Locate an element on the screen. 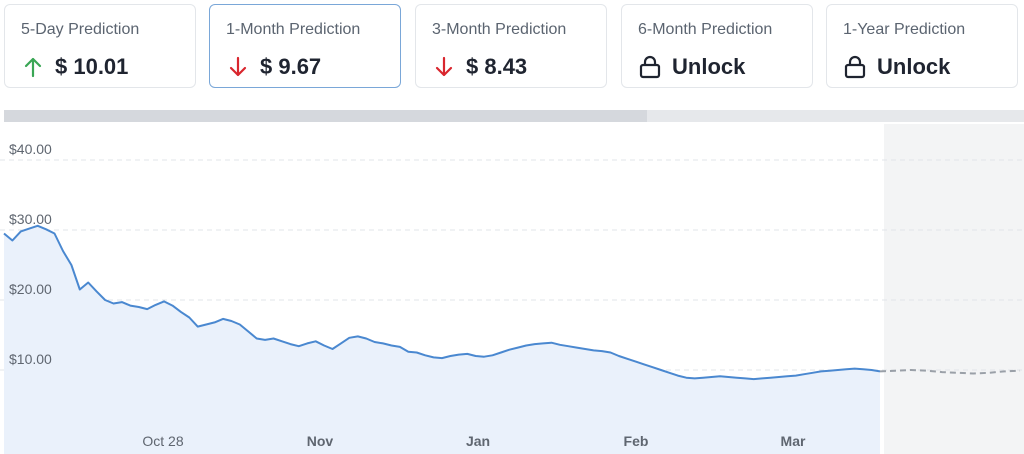  prediction-card-label: 5-Day Prediction is located at coordinates (80, 29).